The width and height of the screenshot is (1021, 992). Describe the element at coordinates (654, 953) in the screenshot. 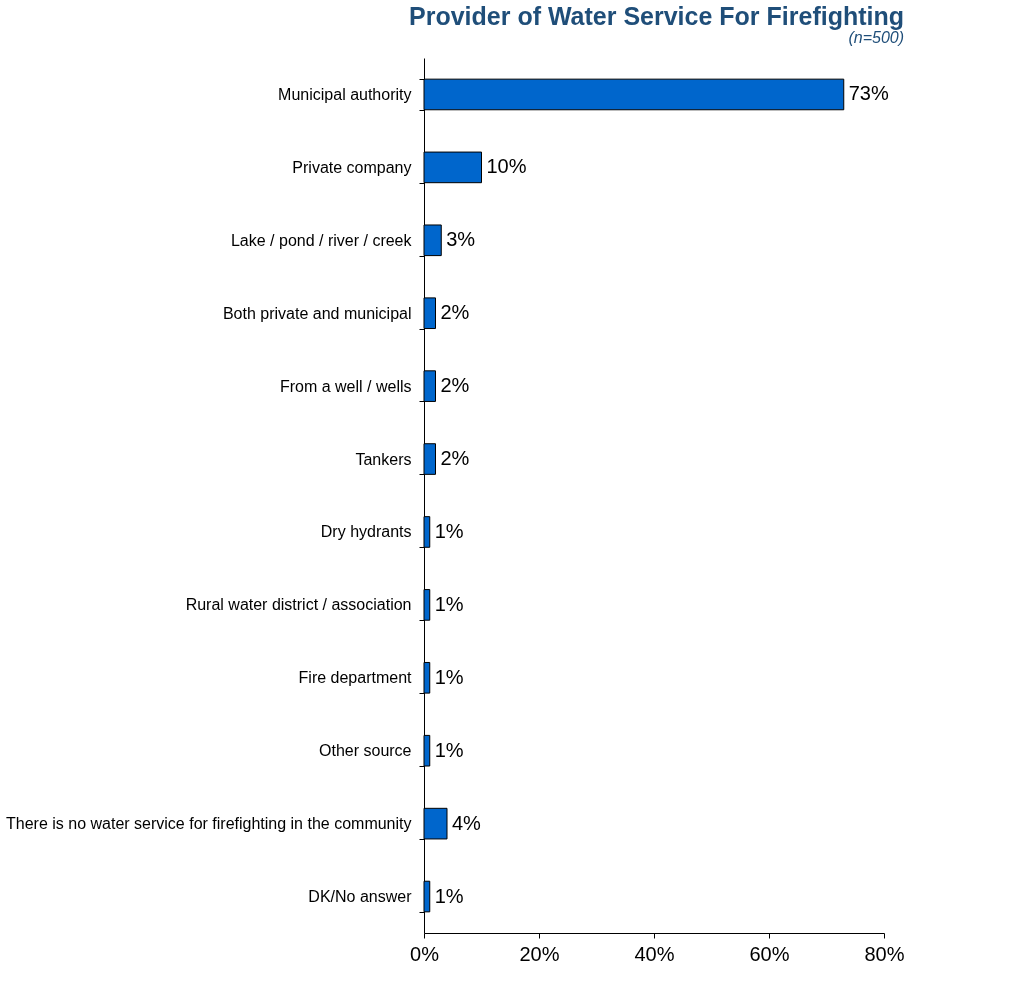

I see `x-tick-label: 40%` at that location.